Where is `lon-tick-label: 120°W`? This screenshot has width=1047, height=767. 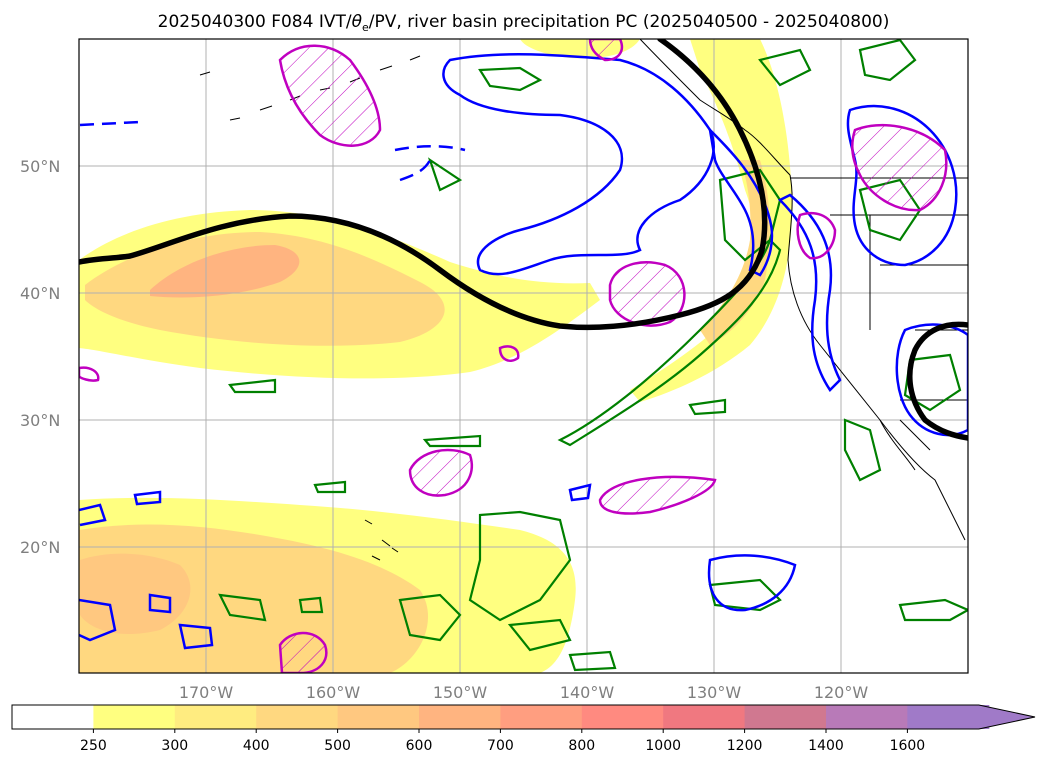
lon-tick-label: 120°W is located at coordinates (841, 692).